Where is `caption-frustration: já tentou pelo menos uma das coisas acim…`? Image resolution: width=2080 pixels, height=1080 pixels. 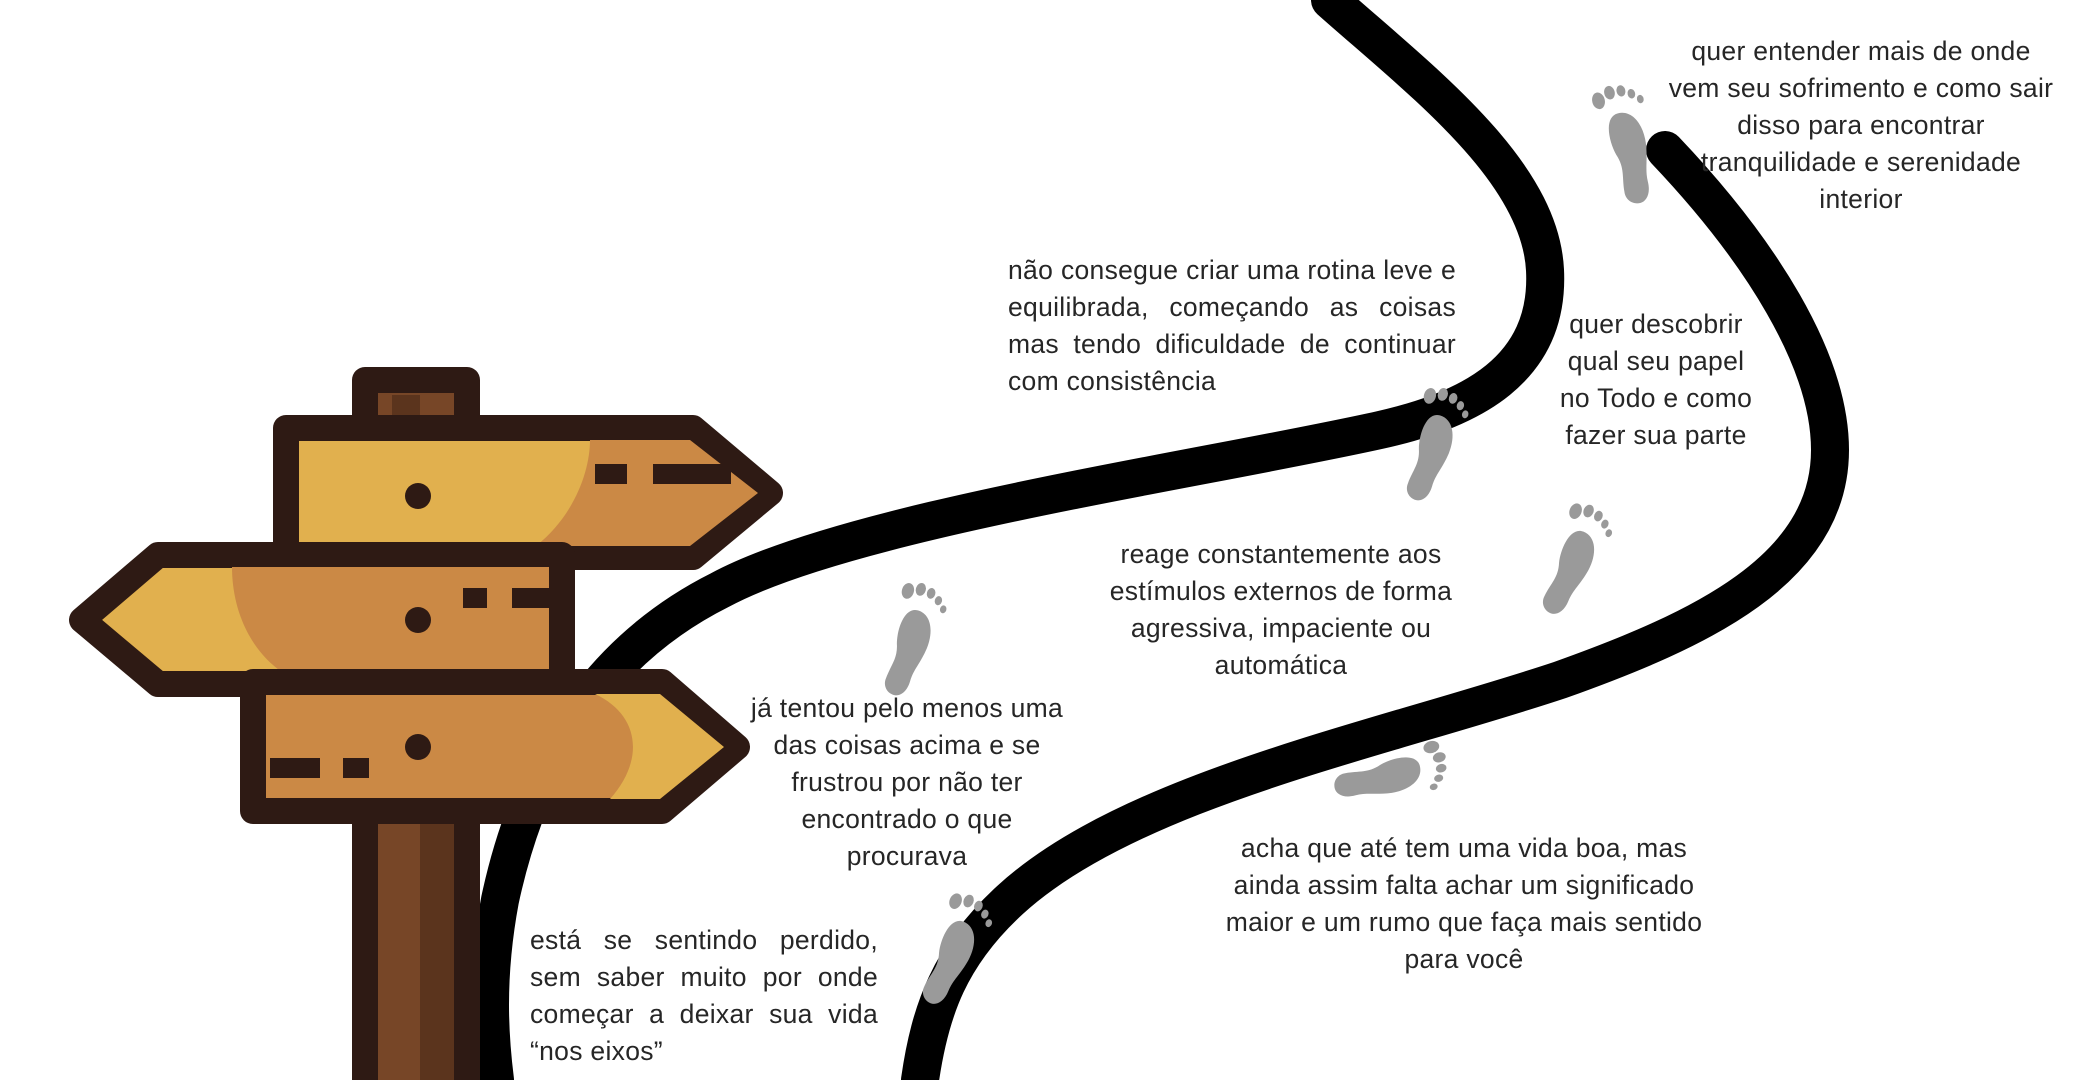
caption-frustration: já tentou pelo menos uma das coisas acim… is located at coordinates (907, 782).